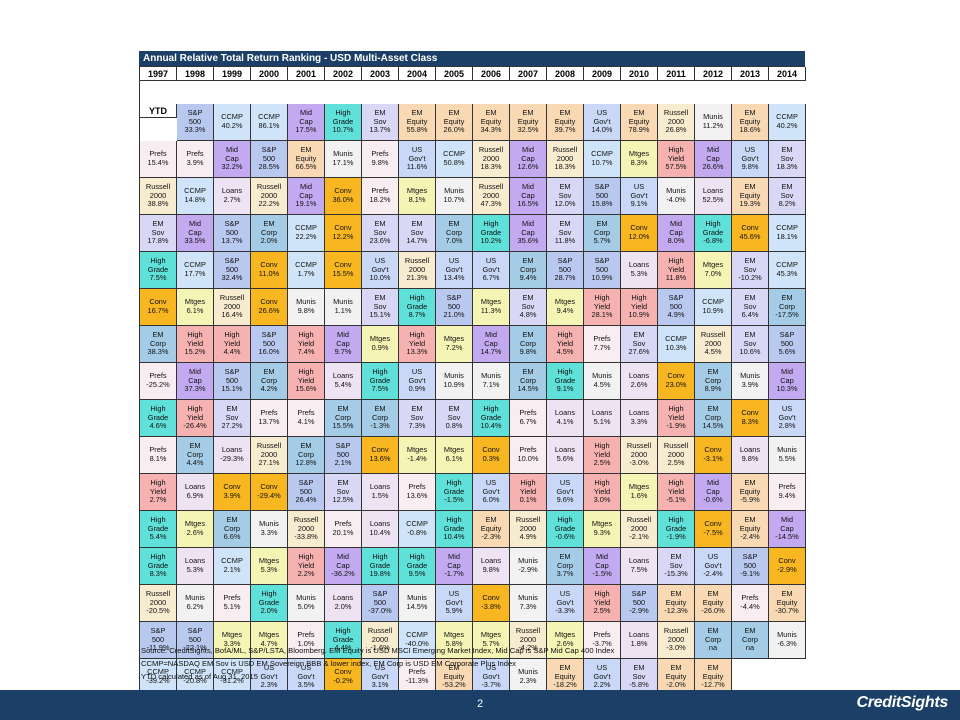 Image resolution: width=960 pixels, height=720 pixels. What do you see at coordinates (713, 426) in the screenshot?
I see `return-value: 14.5%` at bounding box center [713, 426].